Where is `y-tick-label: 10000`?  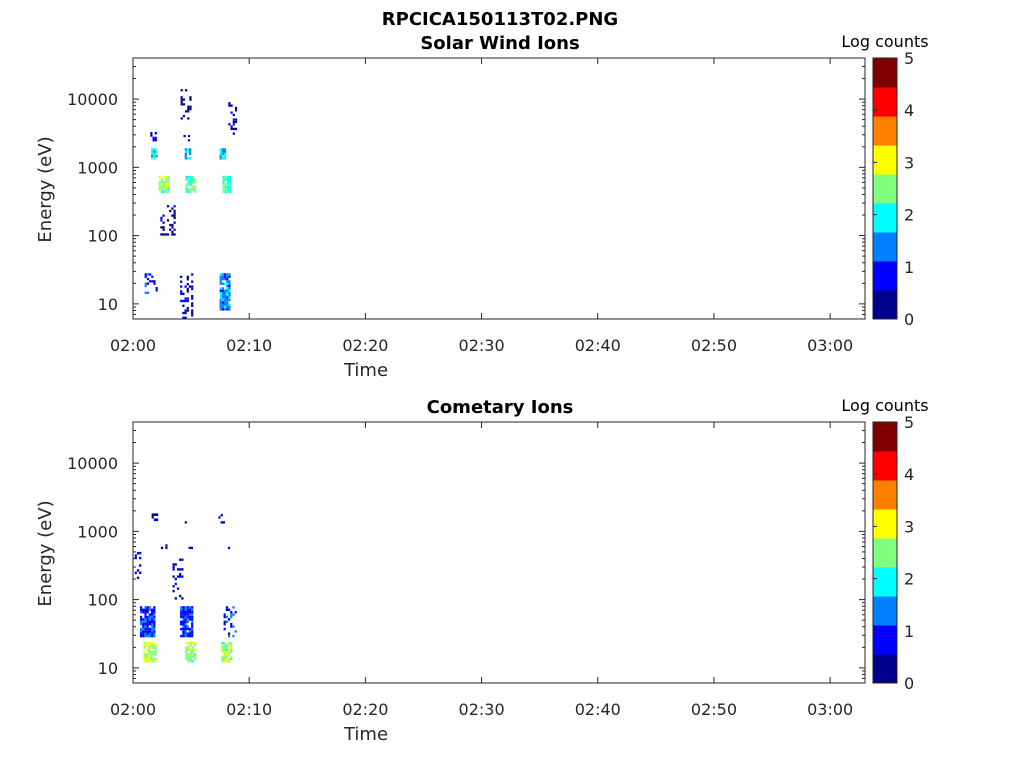
y-tick-label: 10000 is located at coordinates (92, 99).